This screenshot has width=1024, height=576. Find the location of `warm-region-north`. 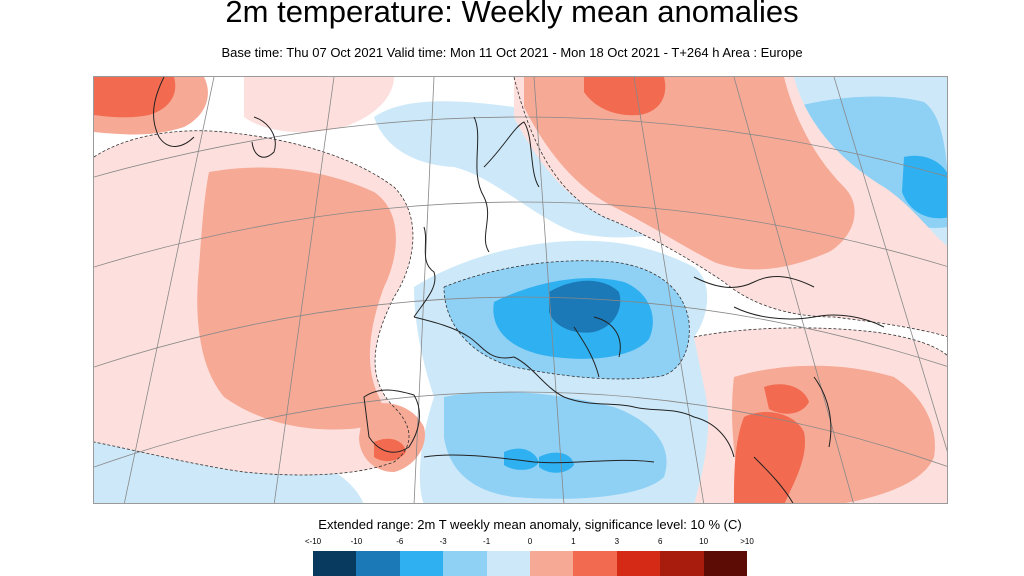

warm-region-north is located at coordinates (319, 105).